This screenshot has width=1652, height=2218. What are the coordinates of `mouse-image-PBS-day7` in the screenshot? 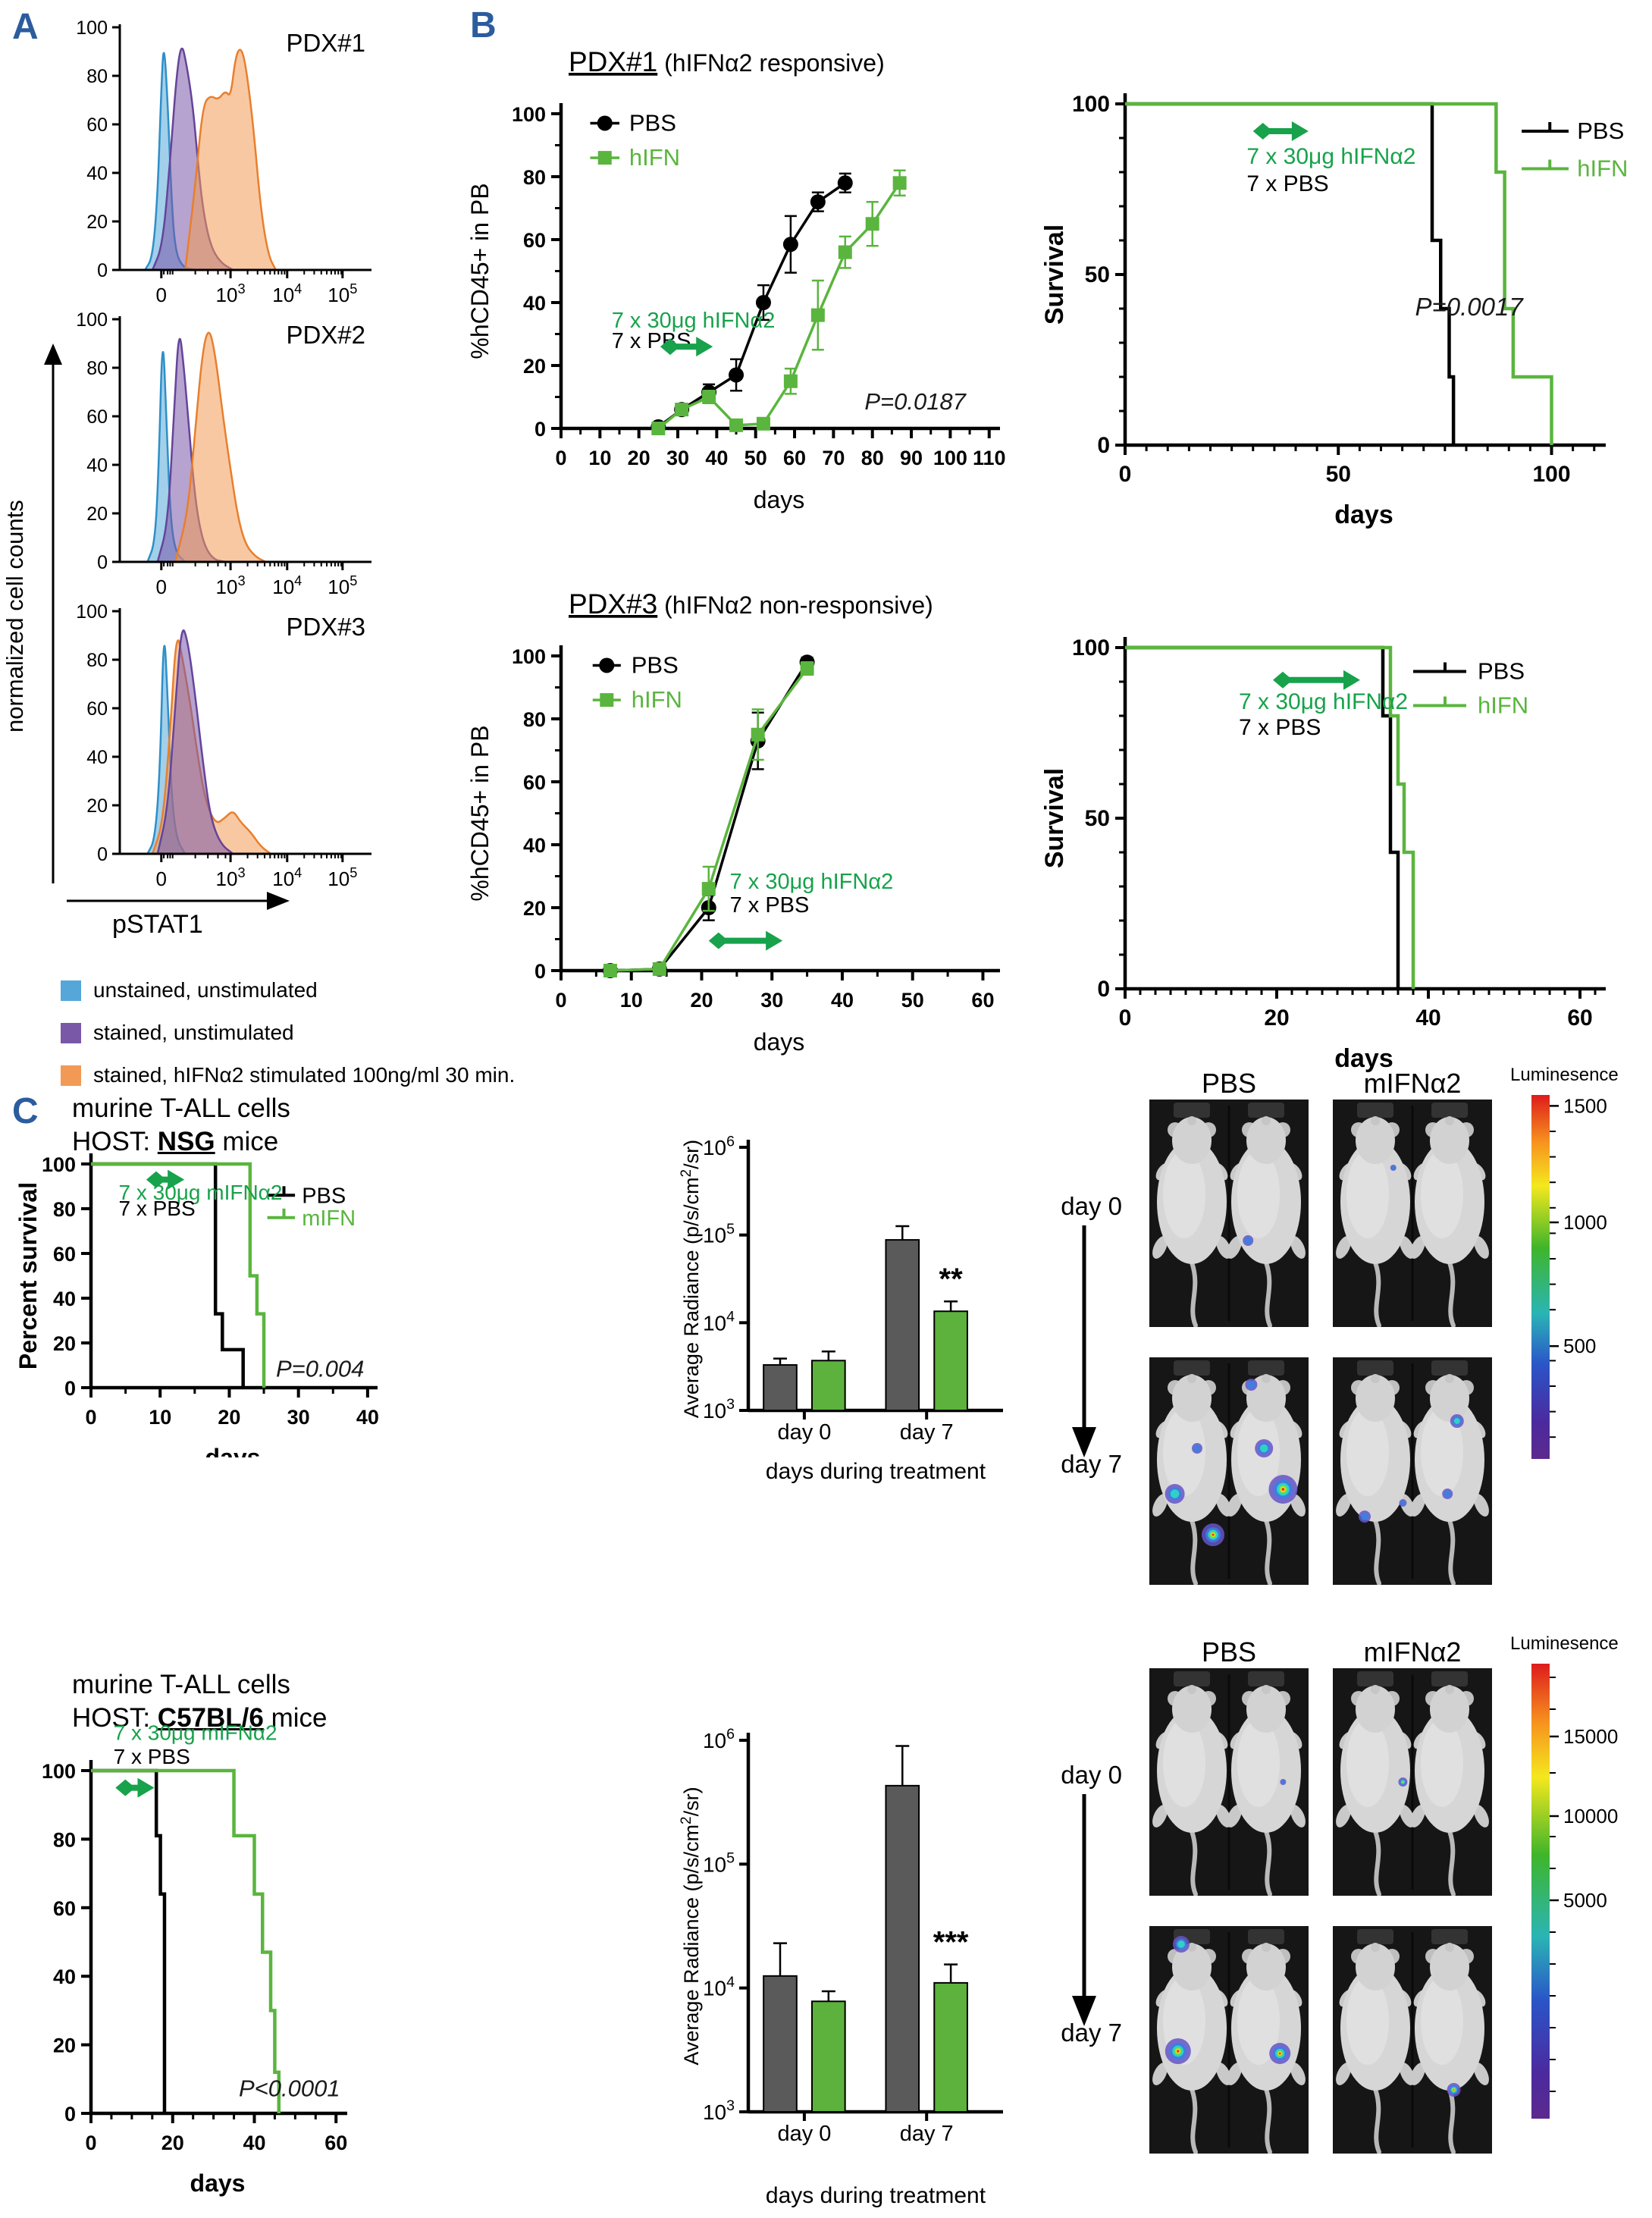 It's located at (1229, 1471).